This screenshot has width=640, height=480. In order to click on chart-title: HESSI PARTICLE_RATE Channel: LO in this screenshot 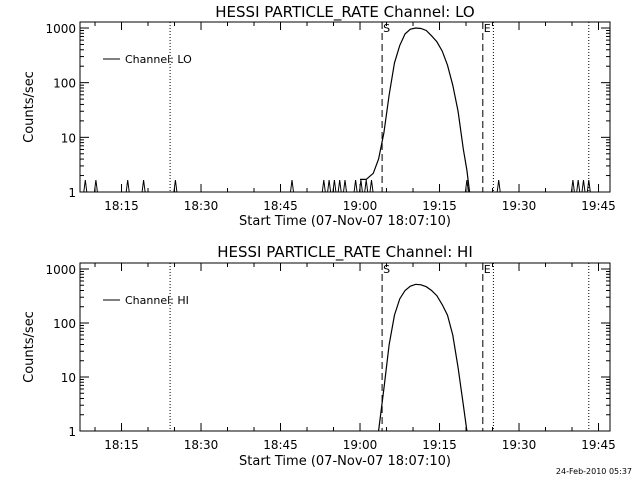, I will do `click(344, 12)`.